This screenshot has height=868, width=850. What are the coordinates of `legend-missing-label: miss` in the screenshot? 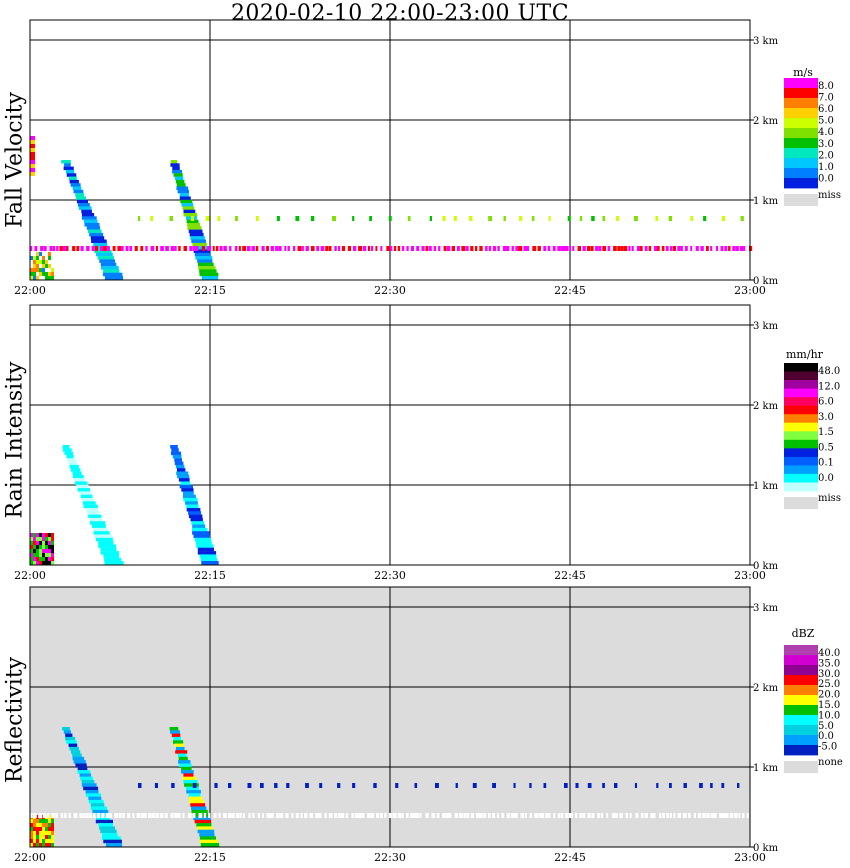 It's located at (829, 498).